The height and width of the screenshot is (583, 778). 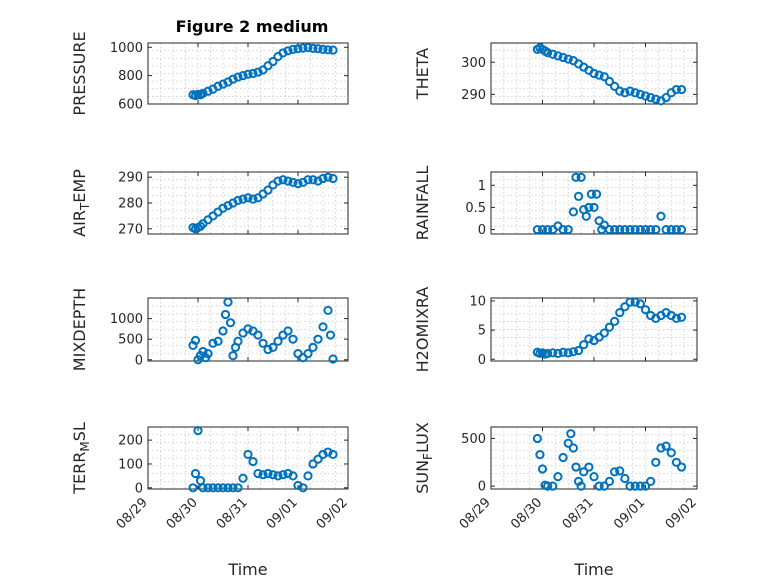 I want to click on y-axis-label: TERRMSL, so click(x=81, y=458).